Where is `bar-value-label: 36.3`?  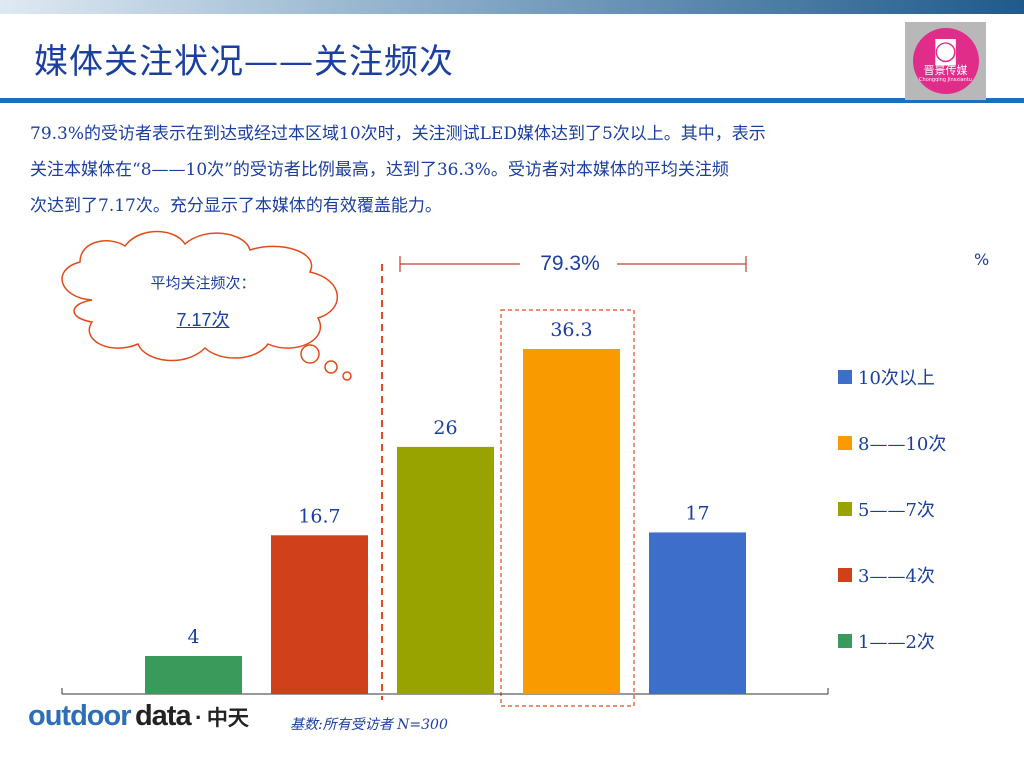
bar-value-label: 36.3 is located at coordinates (571, 330).